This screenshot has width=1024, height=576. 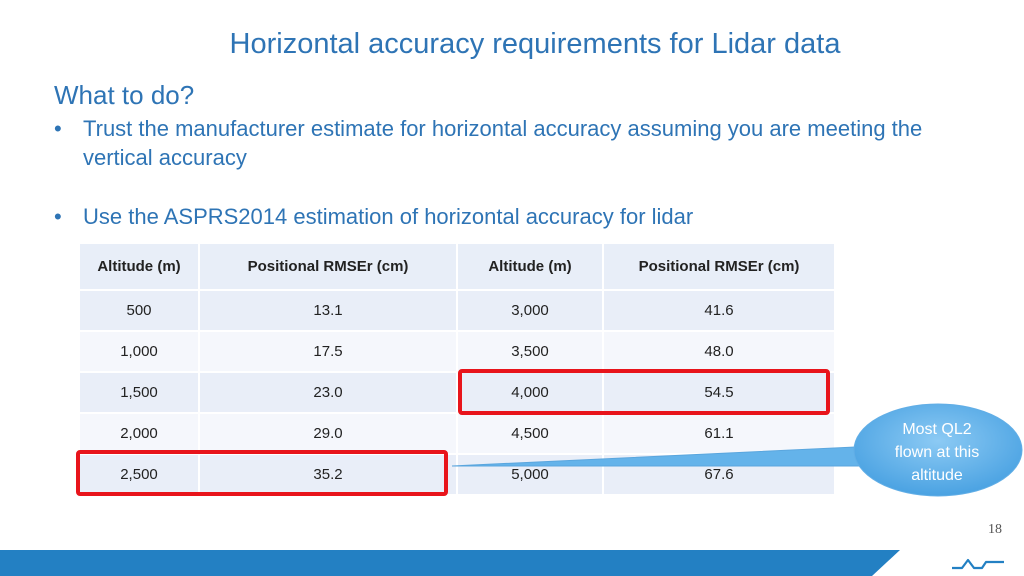 I want to click on table-cell: 2,500, so click(x=138, y=473).